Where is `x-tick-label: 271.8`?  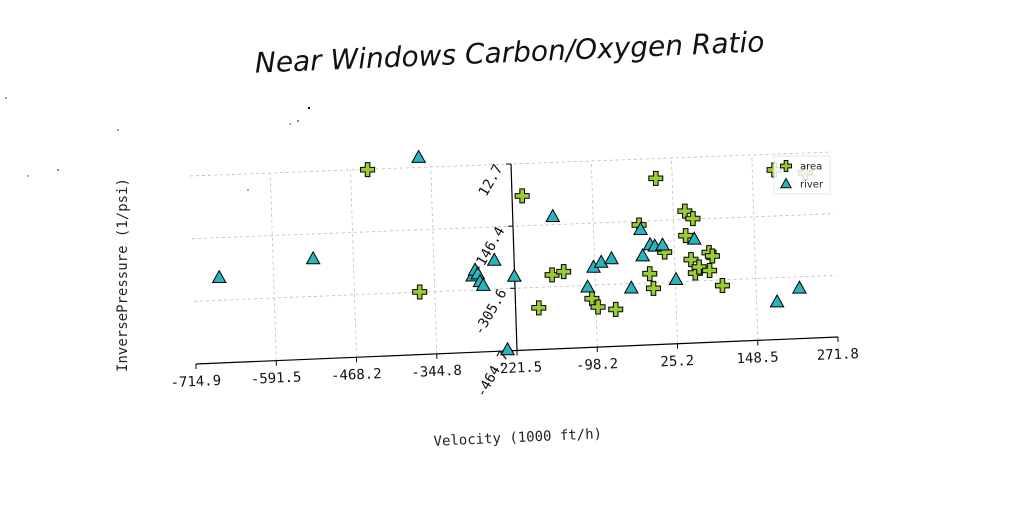
x-tick-label: 271.8 is located at coordinates (837, 355).